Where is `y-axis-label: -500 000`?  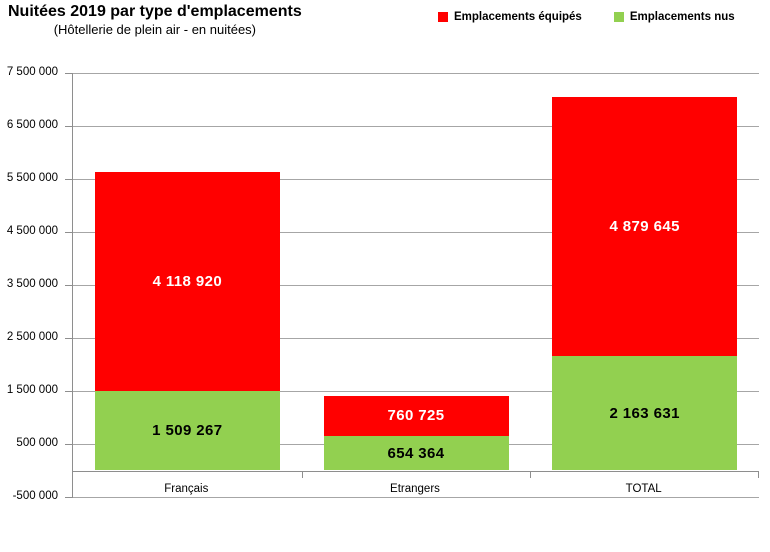 y-axis-label: -500 000 is located at coordinates (35, 496).